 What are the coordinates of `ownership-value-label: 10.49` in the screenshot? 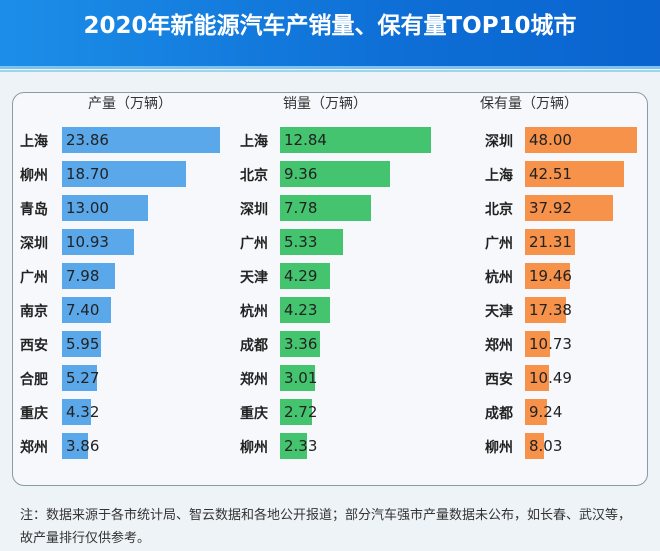 It's located at (550, 378).